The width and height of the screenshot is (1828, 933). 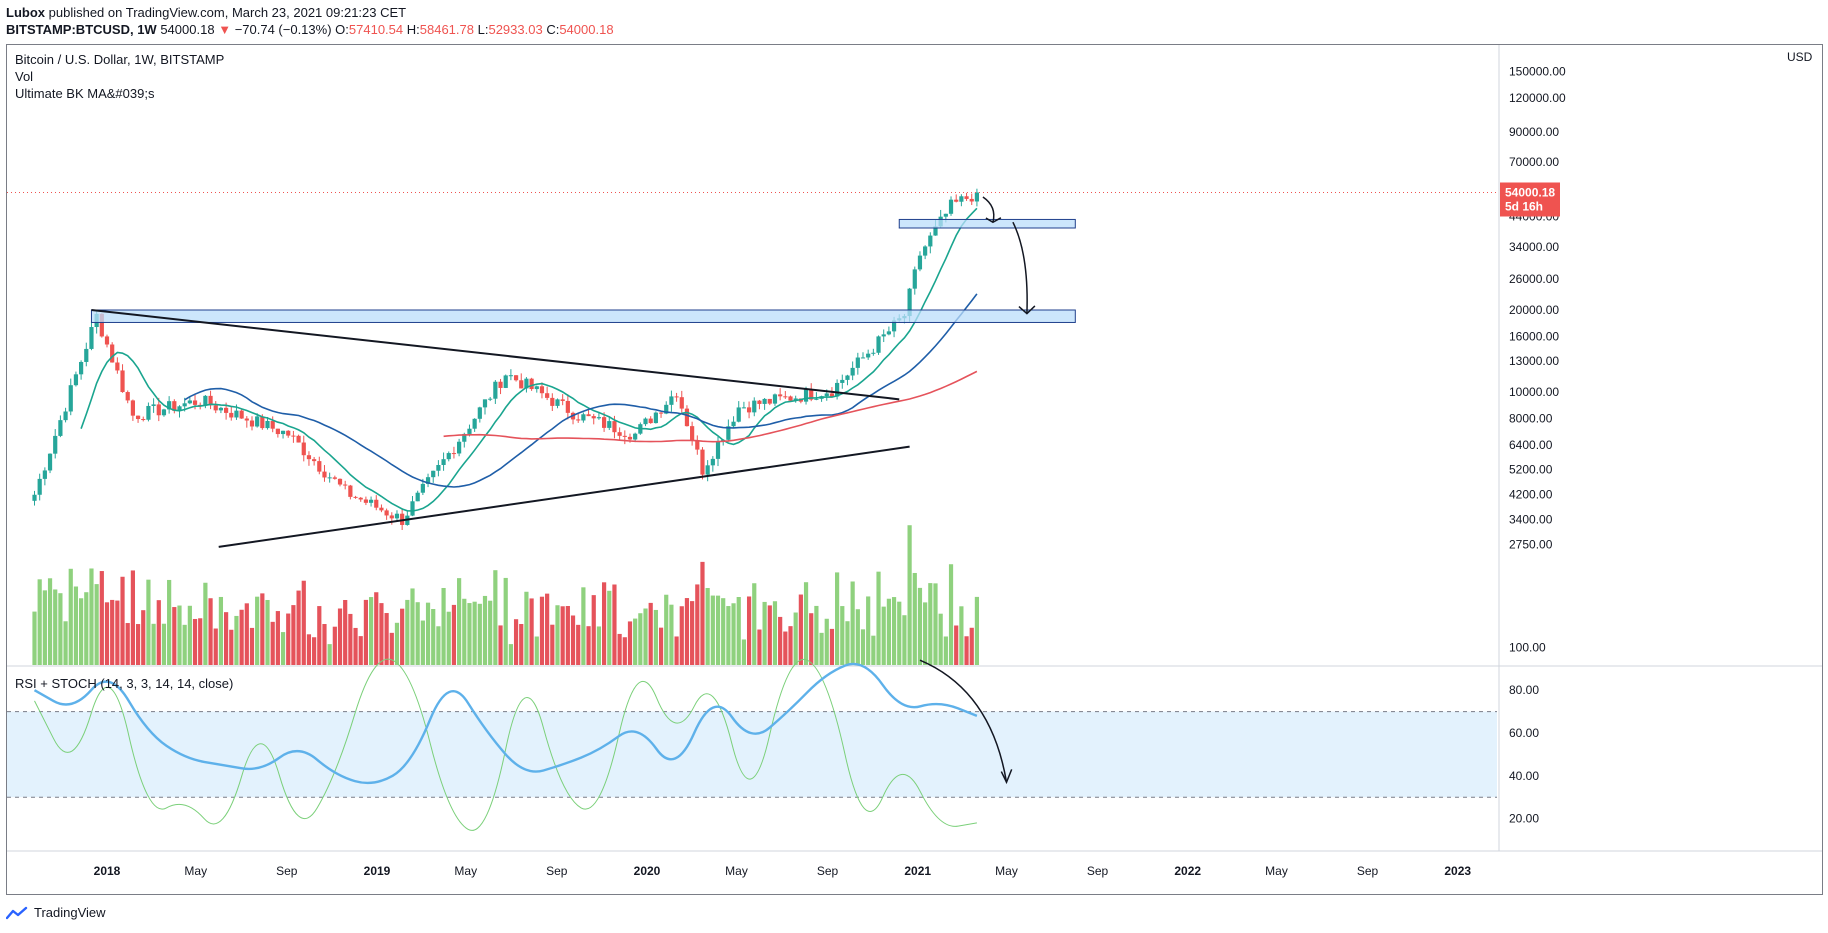 What do you see at coordinates (24, 76) in the screenshot?
I see `legend-vol: Vol` at bounding box center [24, 76].